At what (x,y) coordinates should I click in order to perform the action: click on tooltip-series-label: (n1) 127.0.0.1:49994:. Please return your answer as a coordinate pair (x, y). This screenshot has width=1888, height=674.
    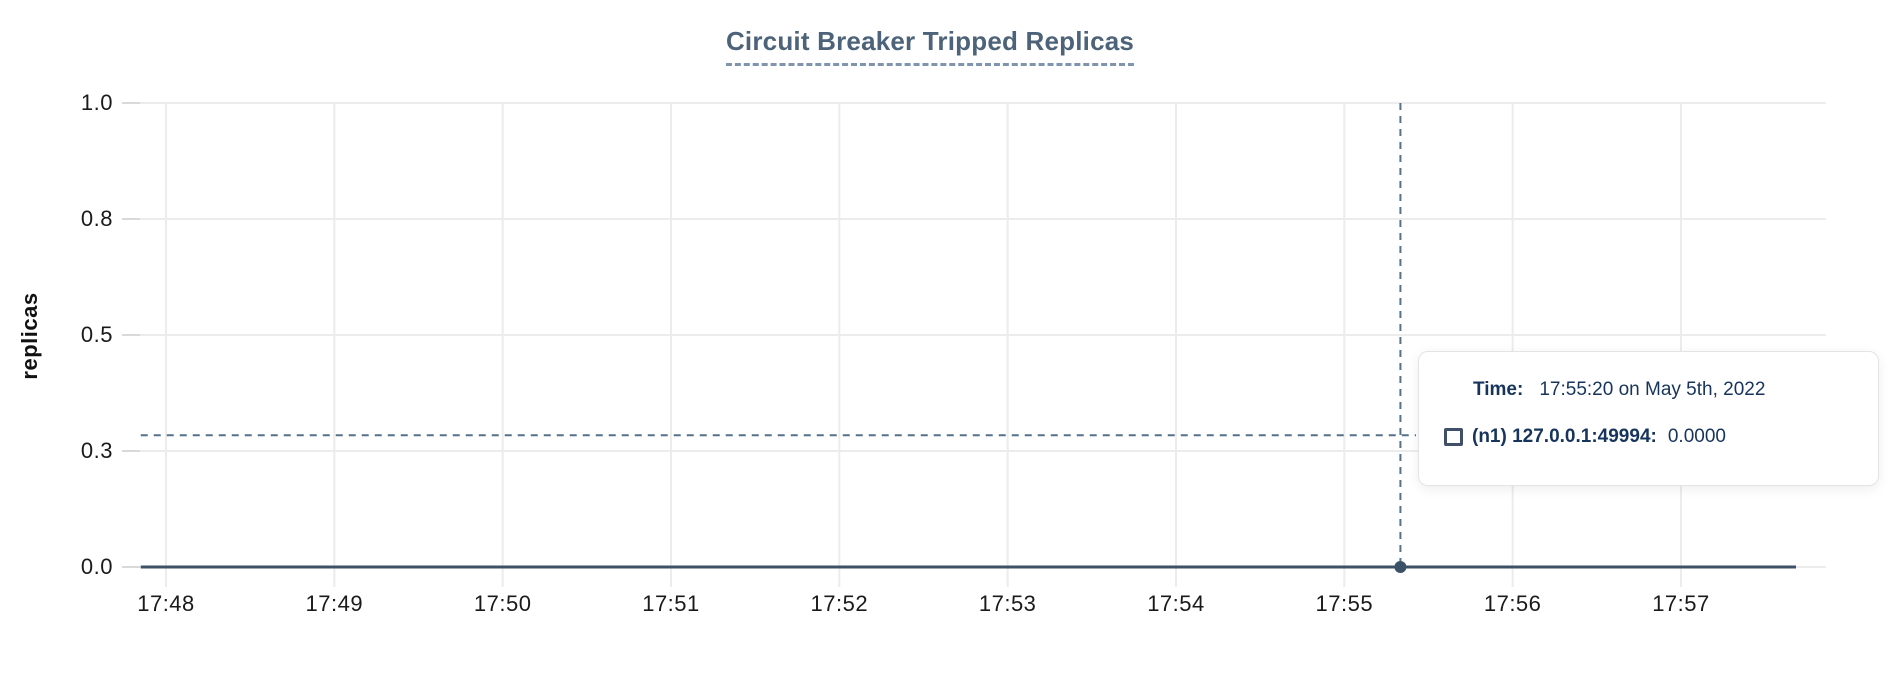
    Looking at the image, I should click on (1564, 436).